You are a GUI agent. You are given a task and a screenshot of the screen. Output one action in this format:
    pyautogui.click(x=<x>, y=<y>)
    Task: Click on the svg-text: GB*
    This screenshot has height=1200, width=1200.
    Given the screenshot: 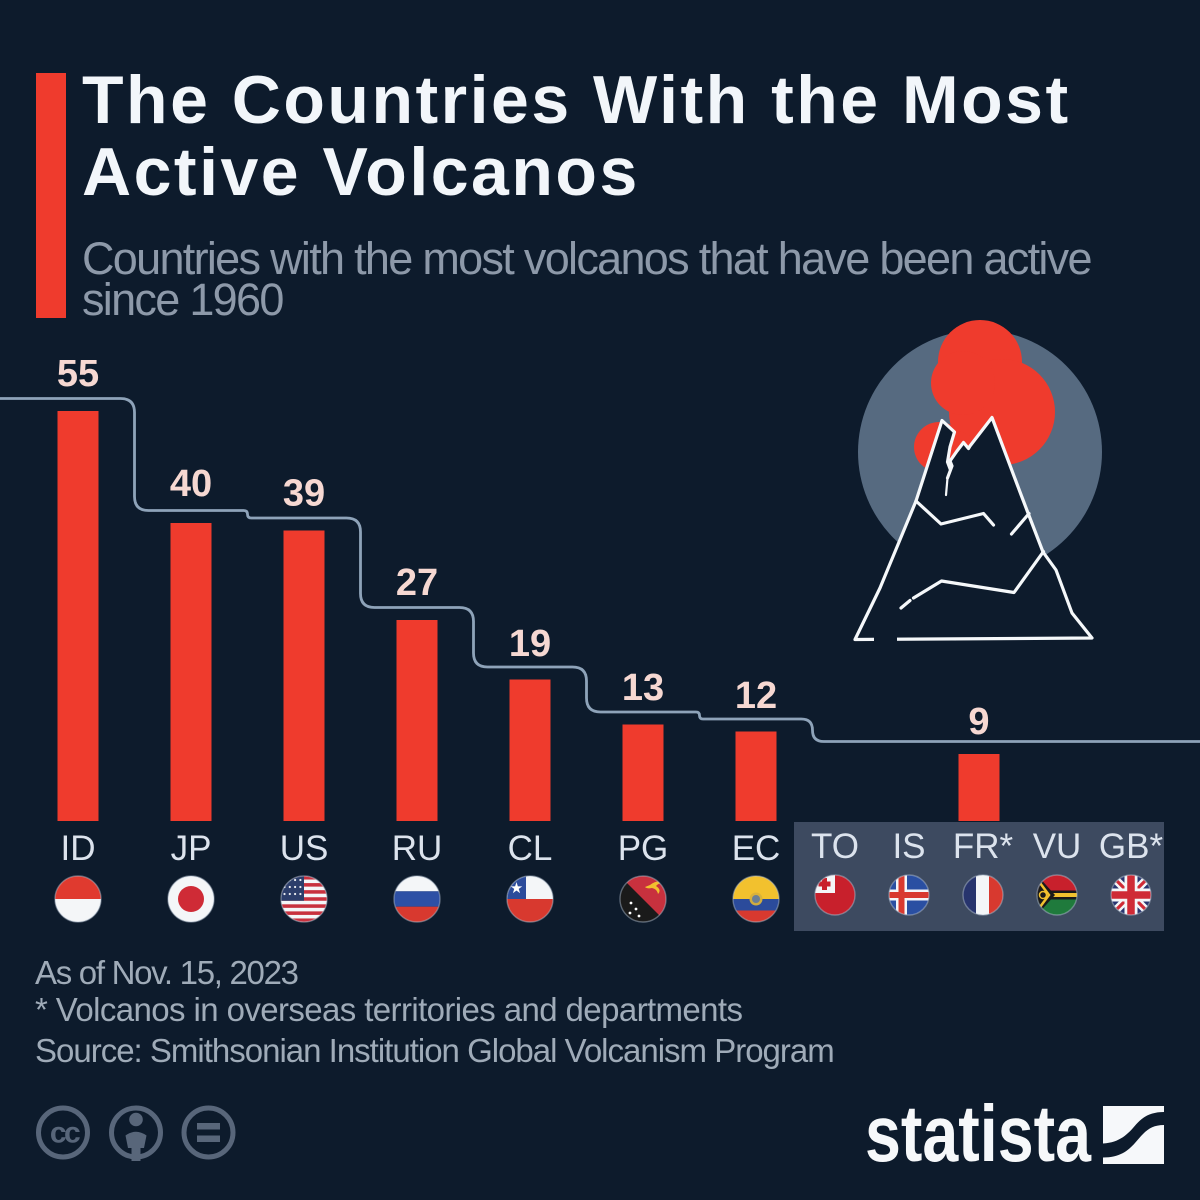 What is the action you would take?
    pyautogui.click(x=1131, y=846)
    